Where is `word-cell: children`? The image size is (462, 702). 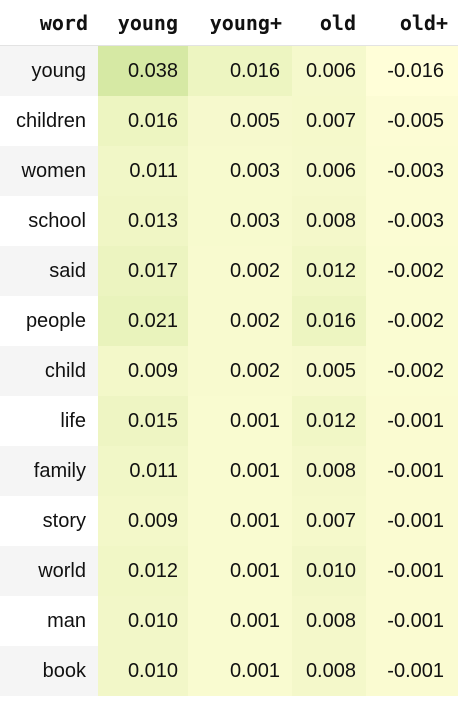 word-cell: children is located at coordinates (49, 121).